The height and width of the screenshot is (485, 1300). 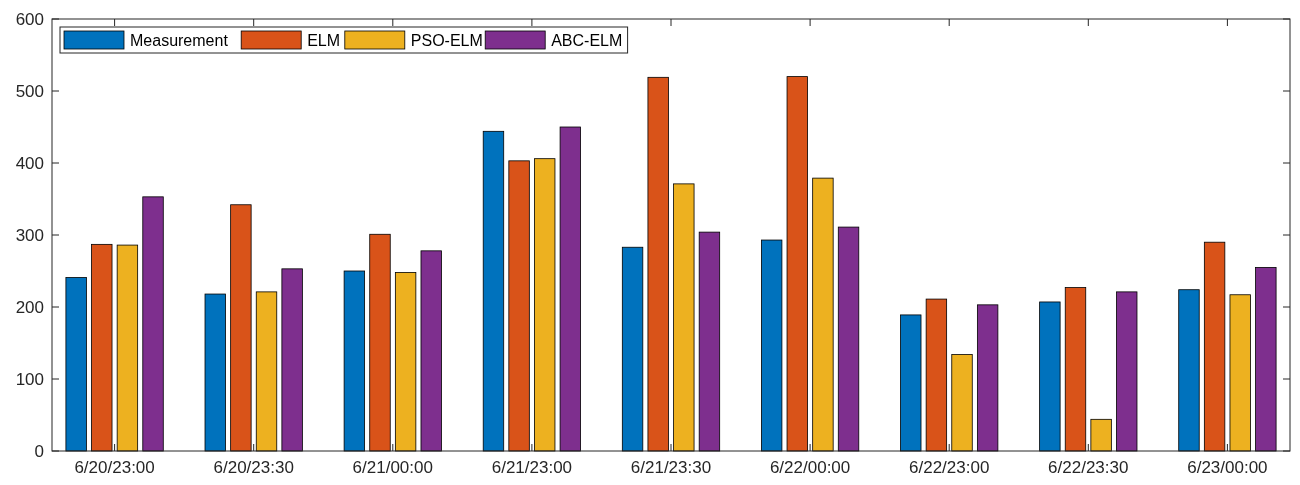 What do you see at coordinates (29, 19) in the screenshot?
I see `y-tick-label: 600` at bounding box center [29, 19].